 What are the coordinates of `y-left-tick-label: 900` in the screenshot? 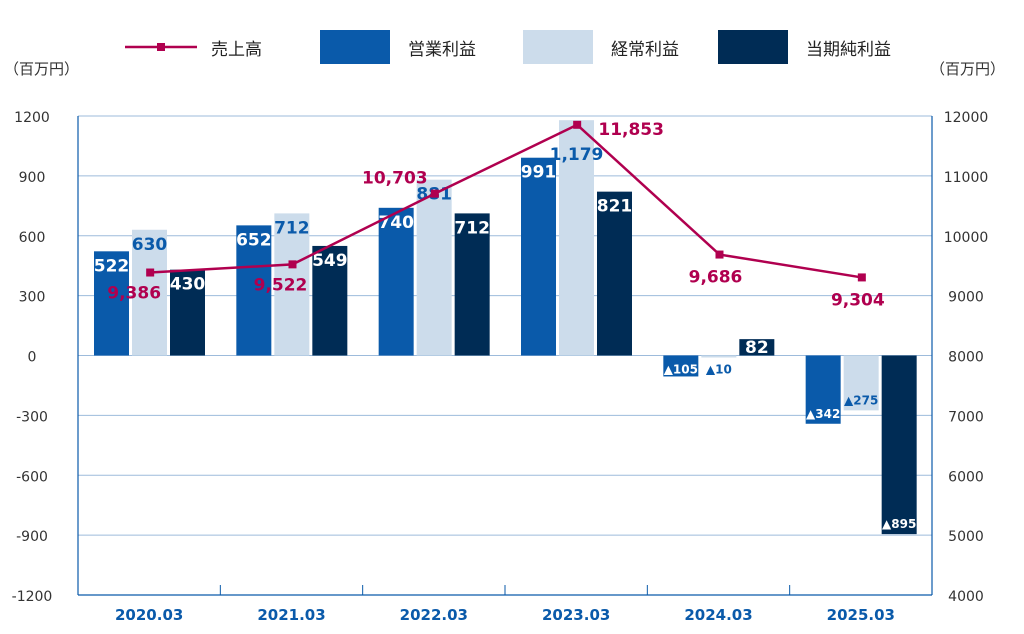 It's located at (32, 178).